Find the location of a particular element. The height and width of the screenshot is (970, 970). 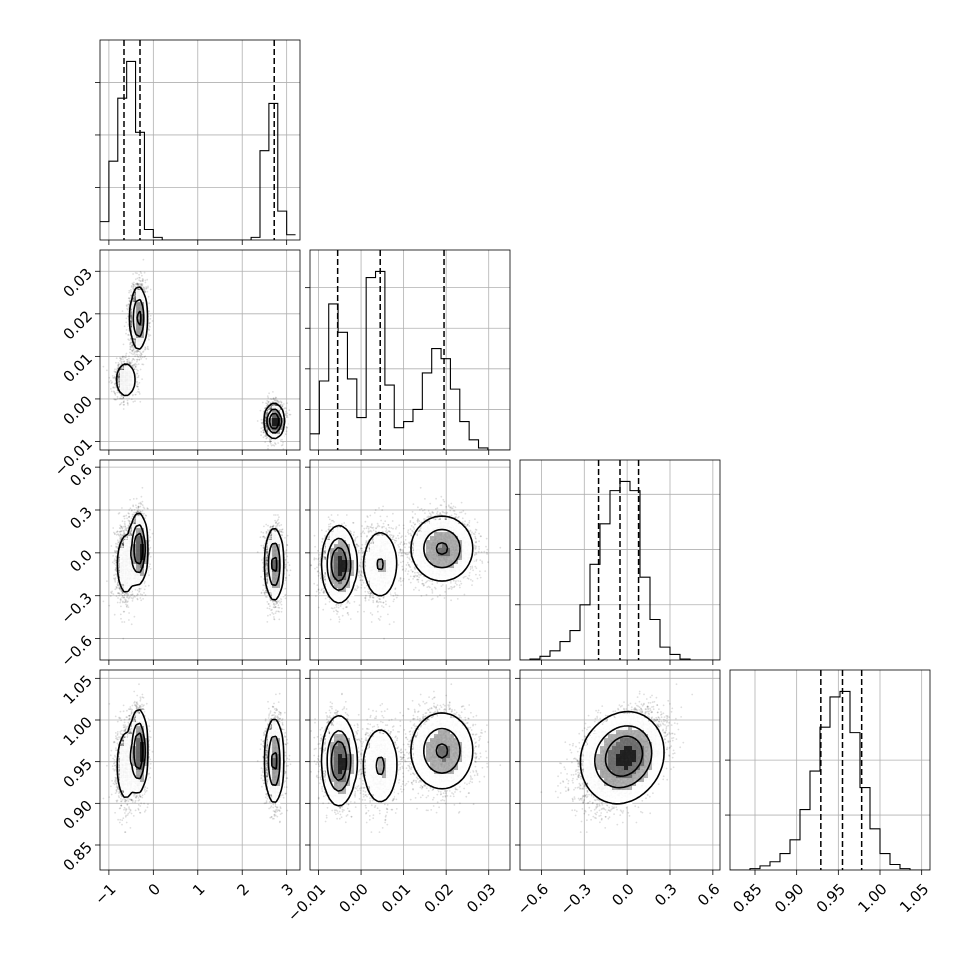

histogram-step is located at coordinates (198, 150).